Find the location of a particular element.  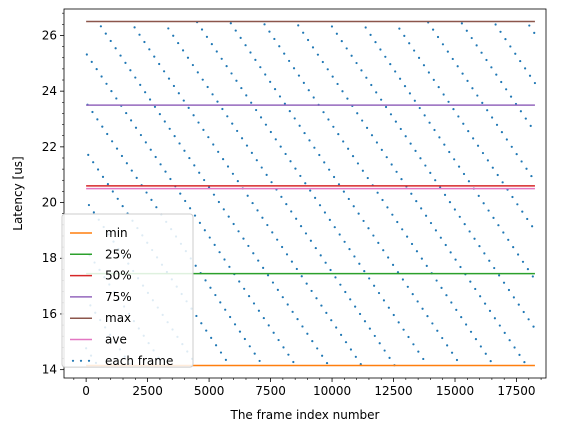

y-axis-ticks: 14 16 18 20 22 24 26 is located at coordinates (53, 194).